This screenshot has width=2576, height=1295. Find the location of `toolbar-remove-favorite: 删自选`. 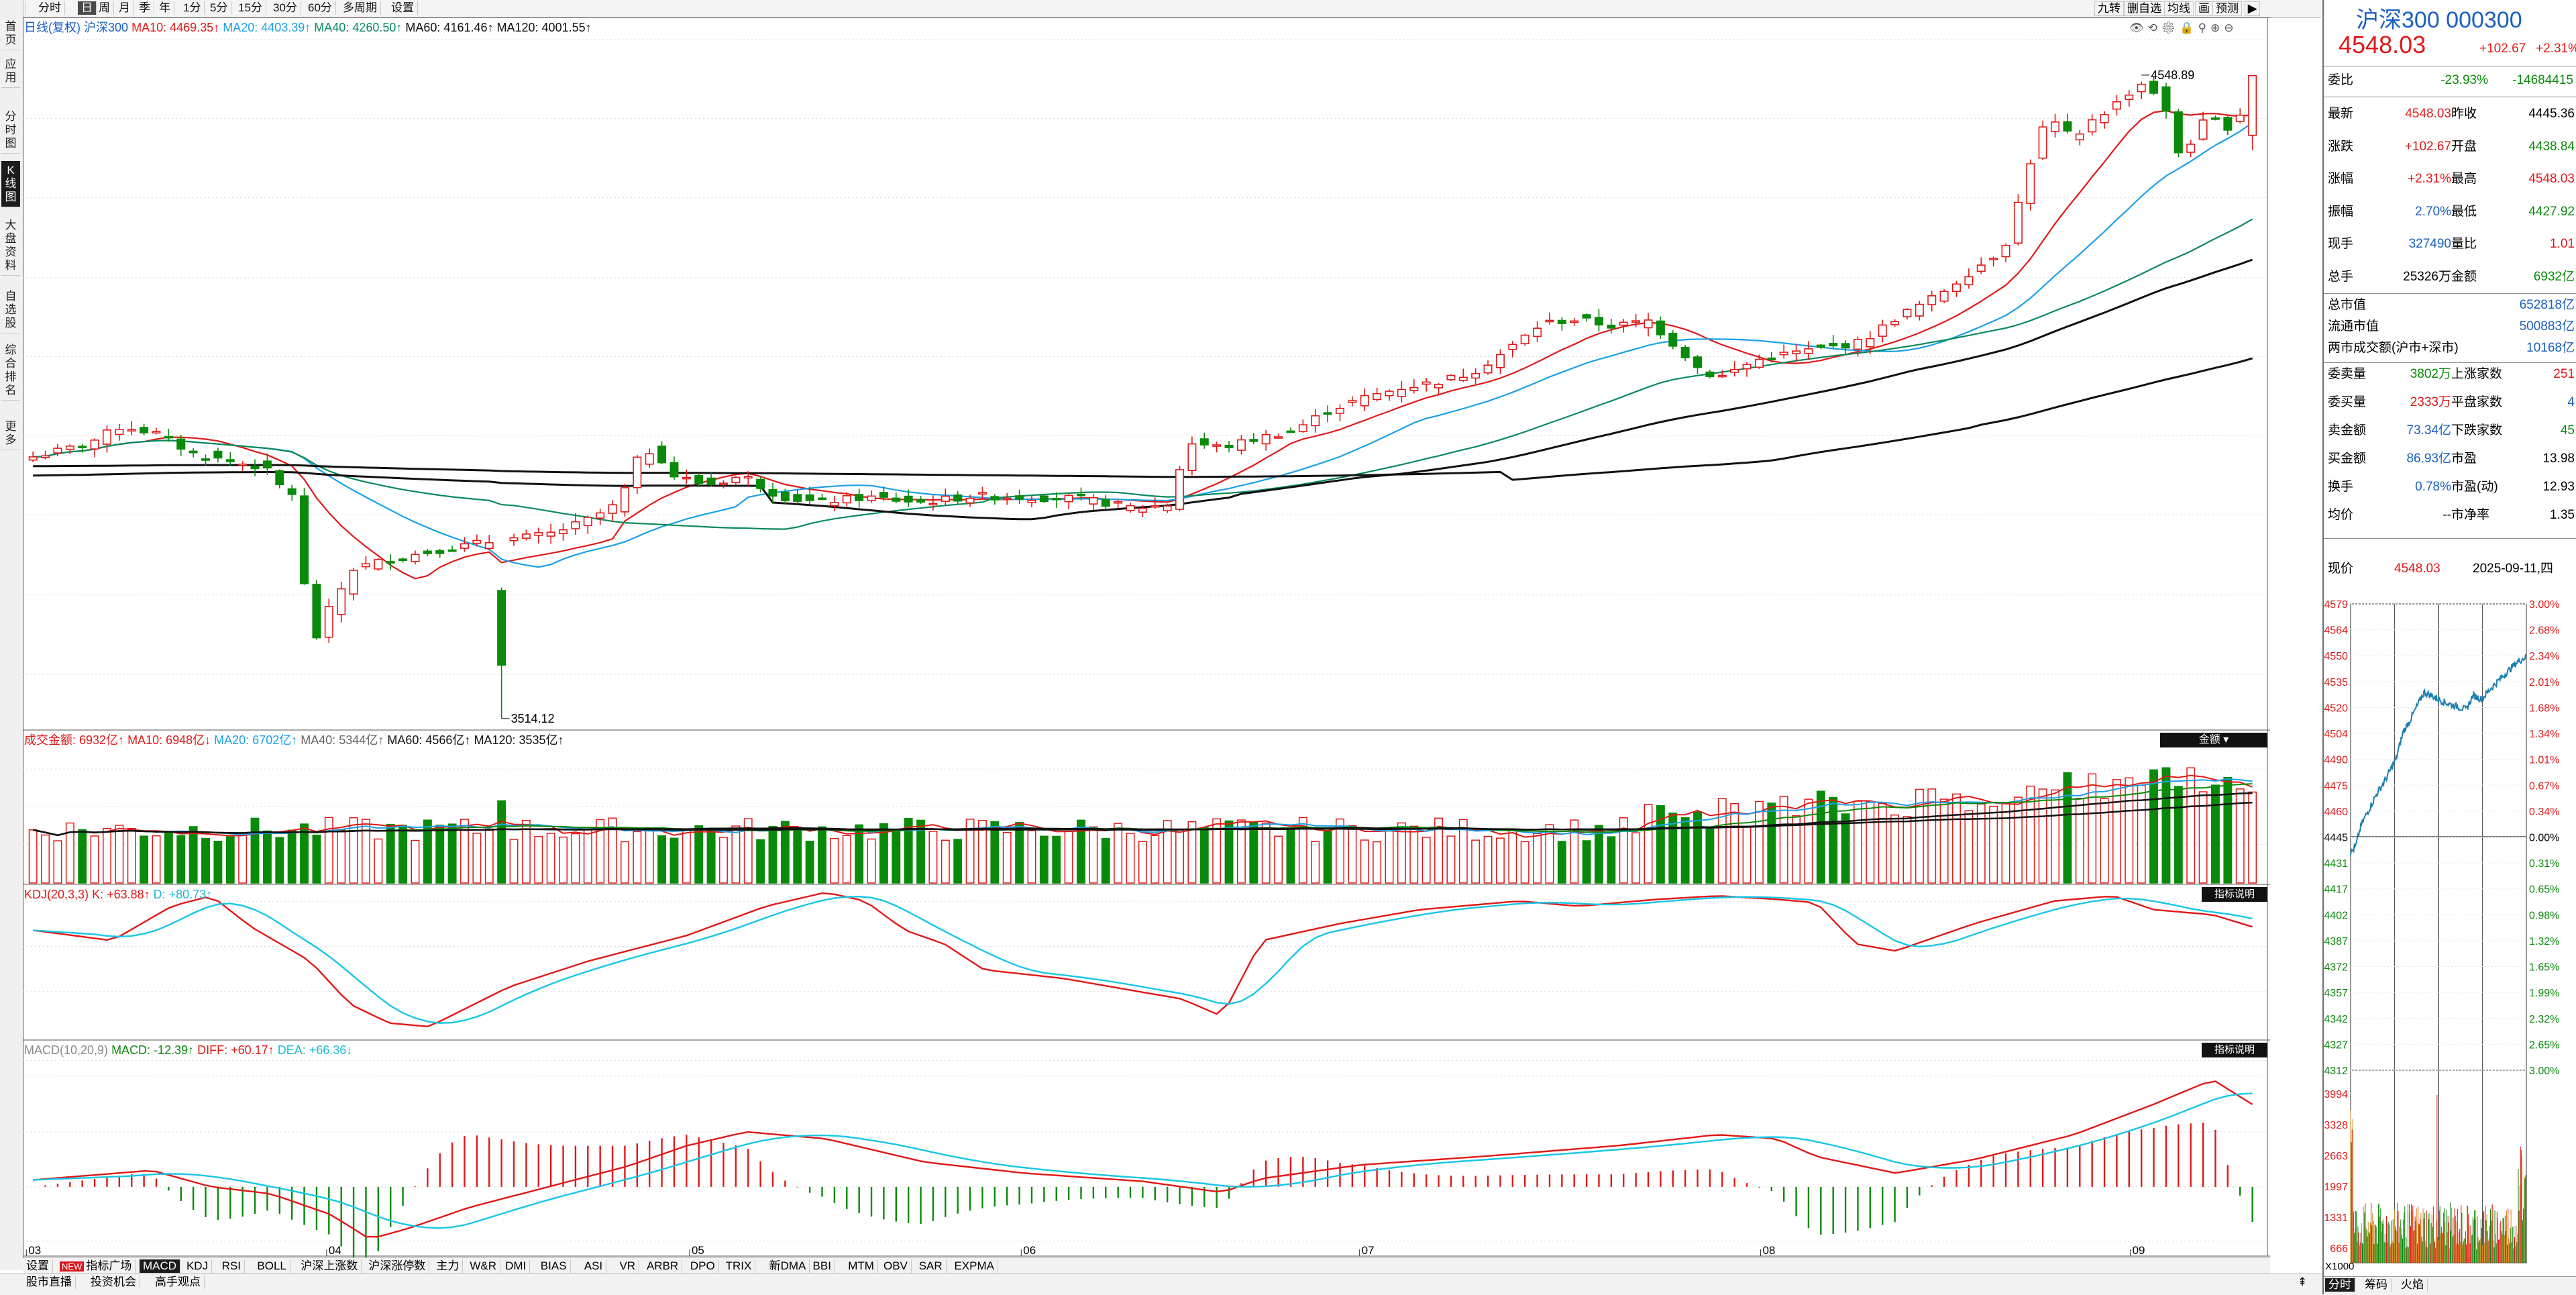

toolbar-remove-favorite: 删自选 is located at coordinates (2144, 8).